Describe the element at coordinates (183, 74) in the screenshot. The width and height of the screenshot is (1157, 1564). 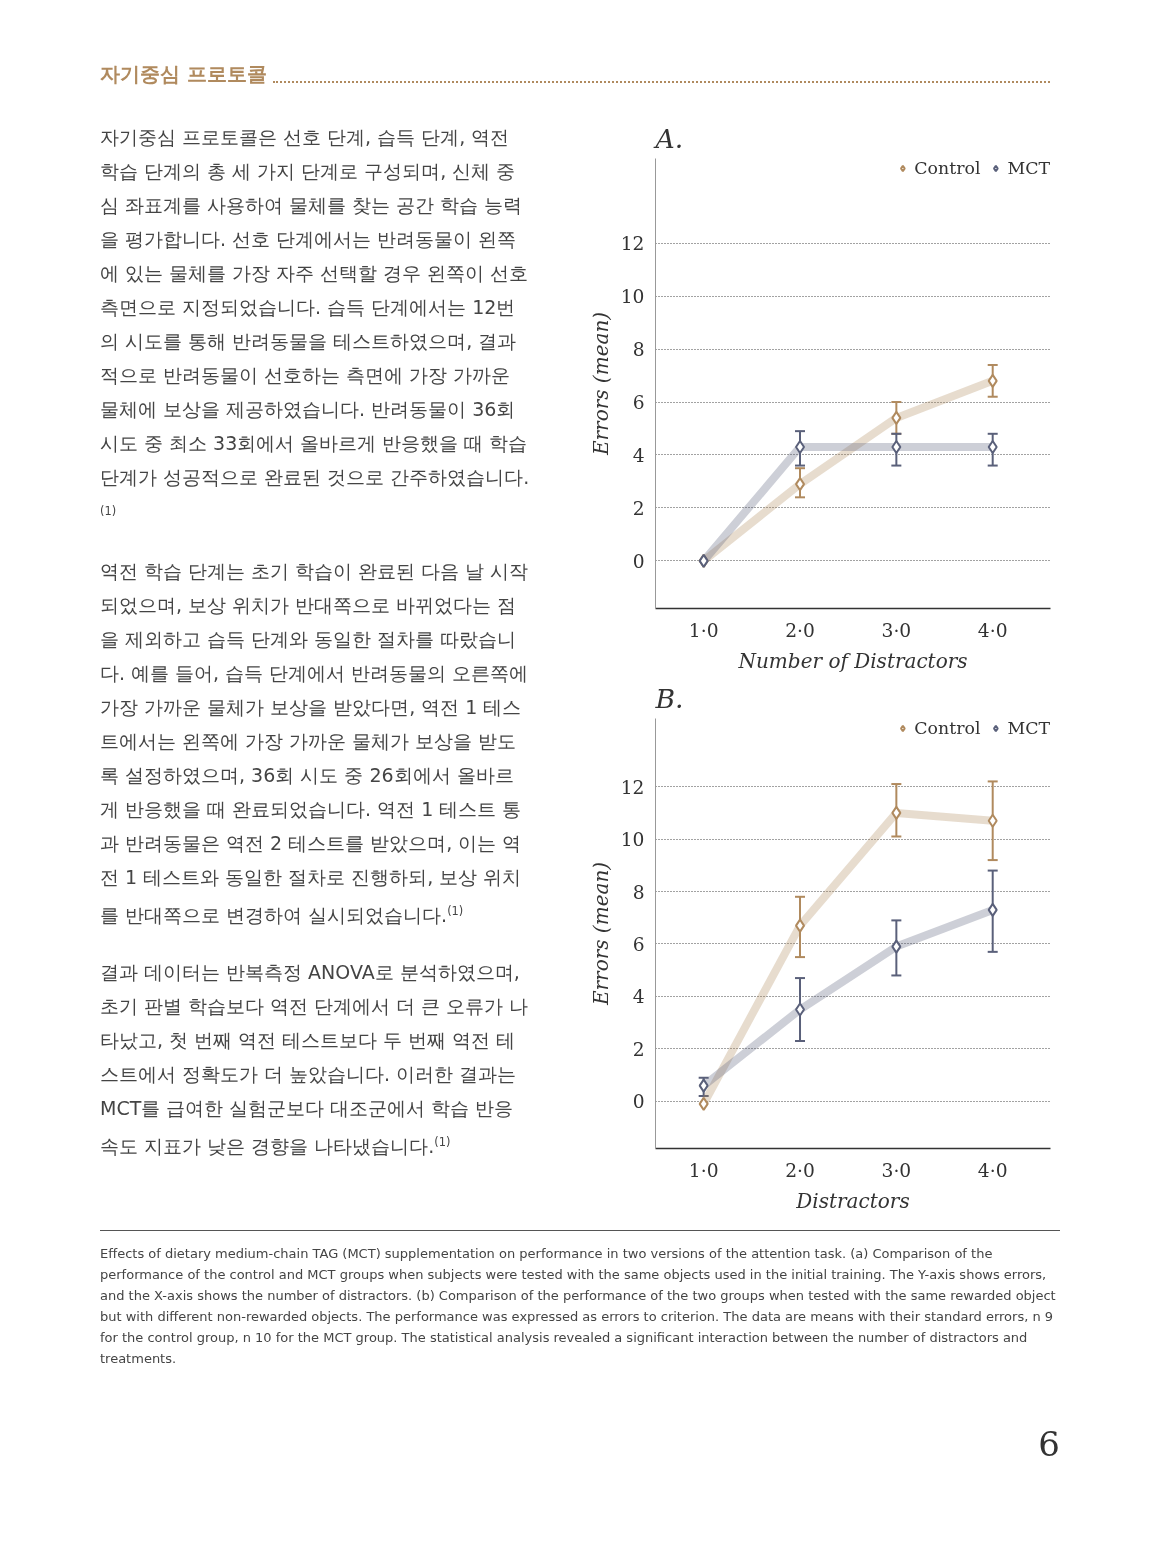
I see `text: 자기중심 프로토콜` at that location.